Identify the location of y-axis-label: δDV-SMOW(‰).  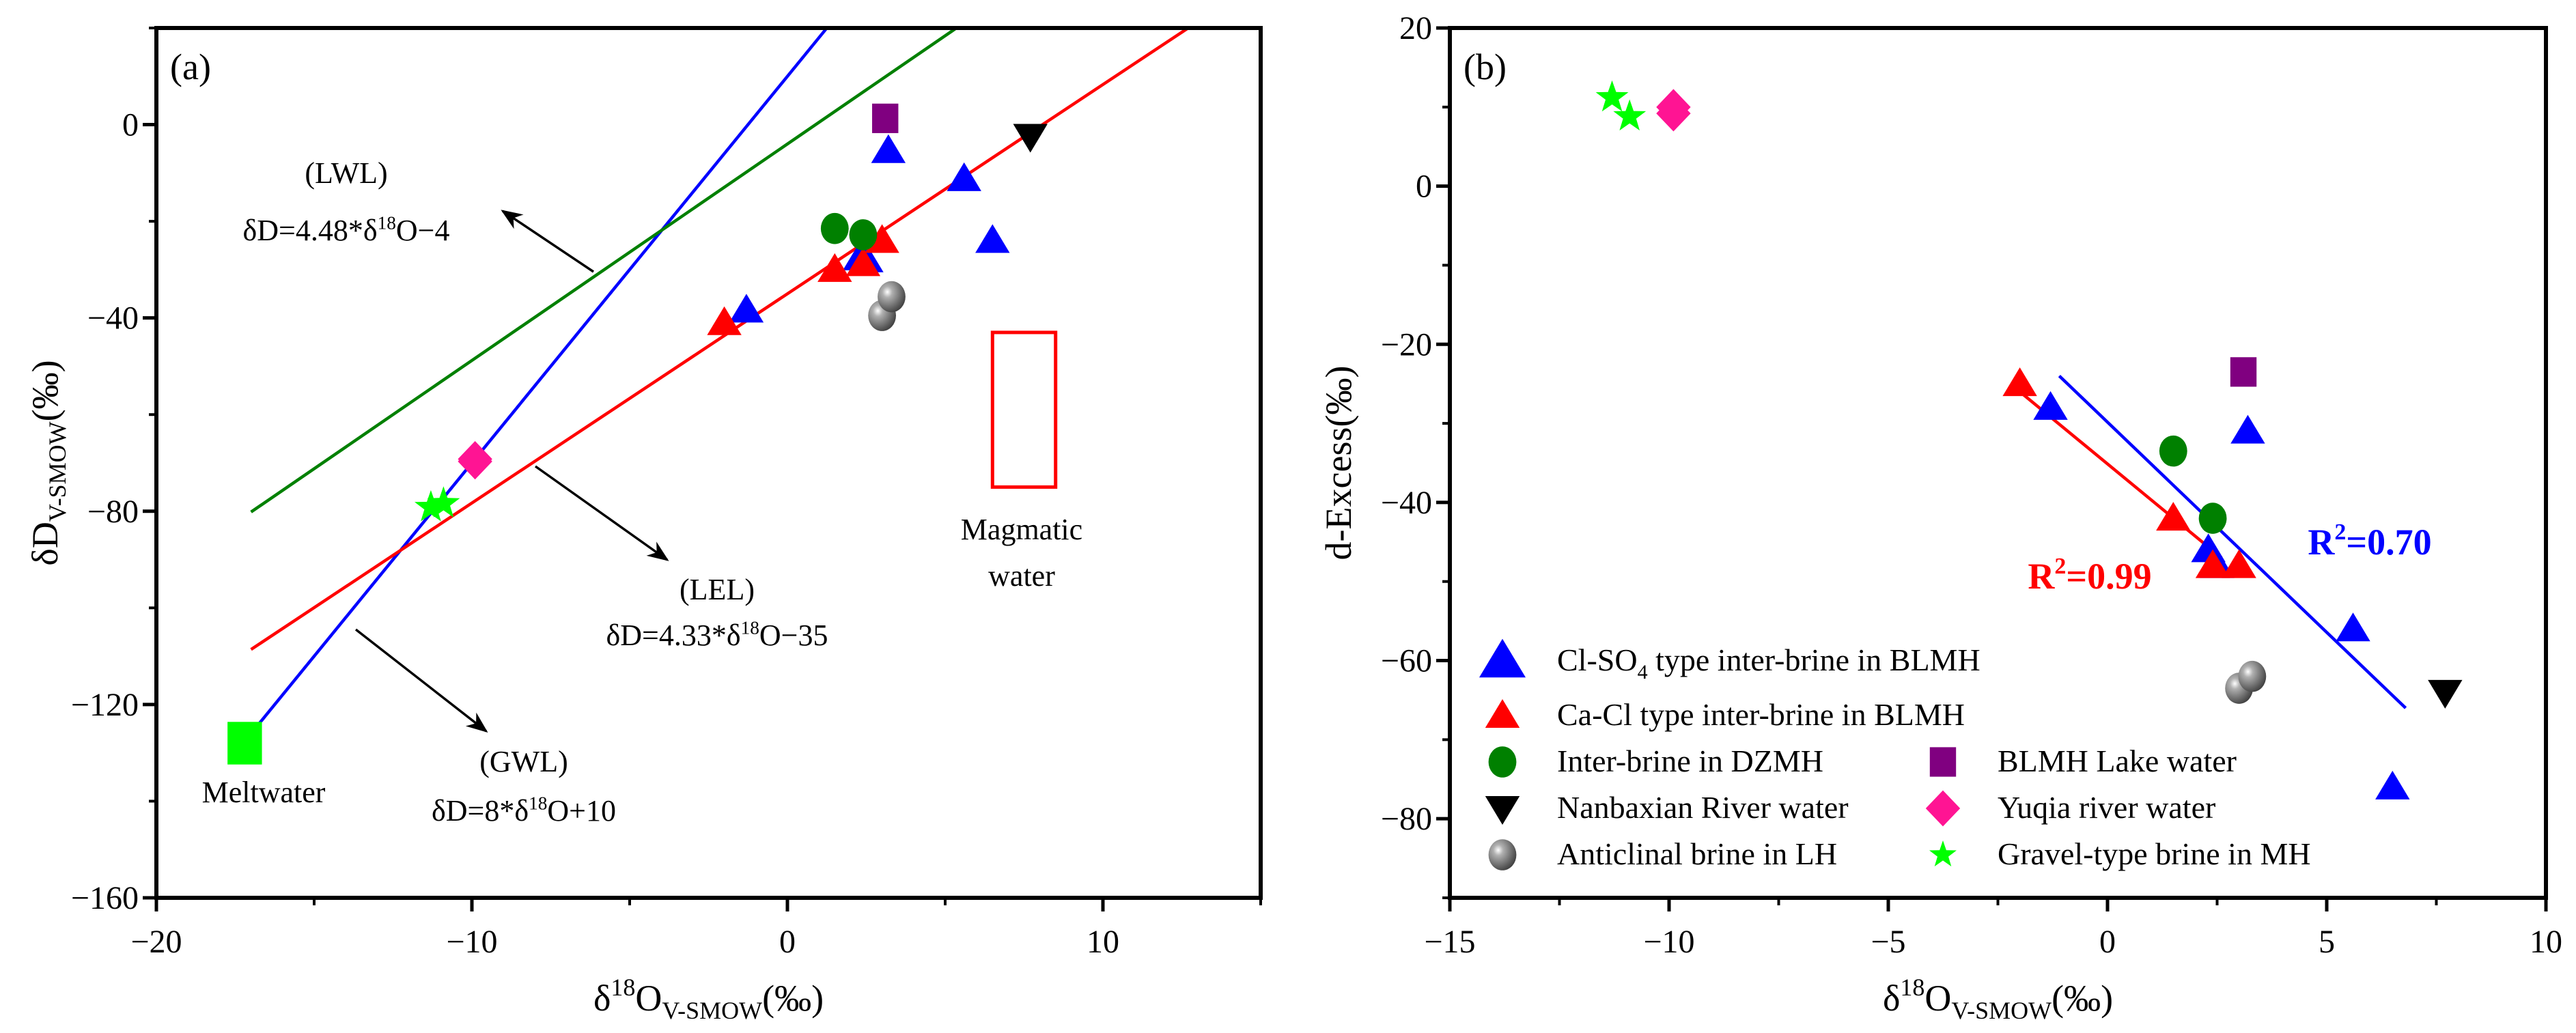
(48, 462).